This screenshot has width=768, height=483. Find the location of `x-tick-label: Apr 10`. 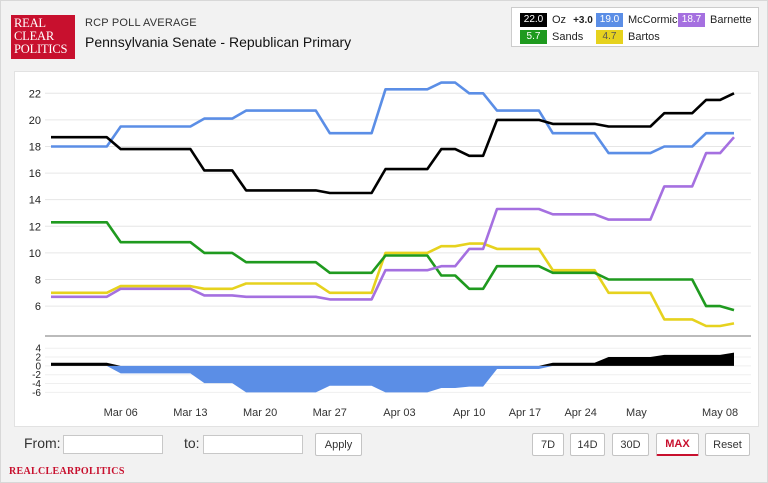

x-tick-label: Apr 10 is located at coordinates (469, 413).